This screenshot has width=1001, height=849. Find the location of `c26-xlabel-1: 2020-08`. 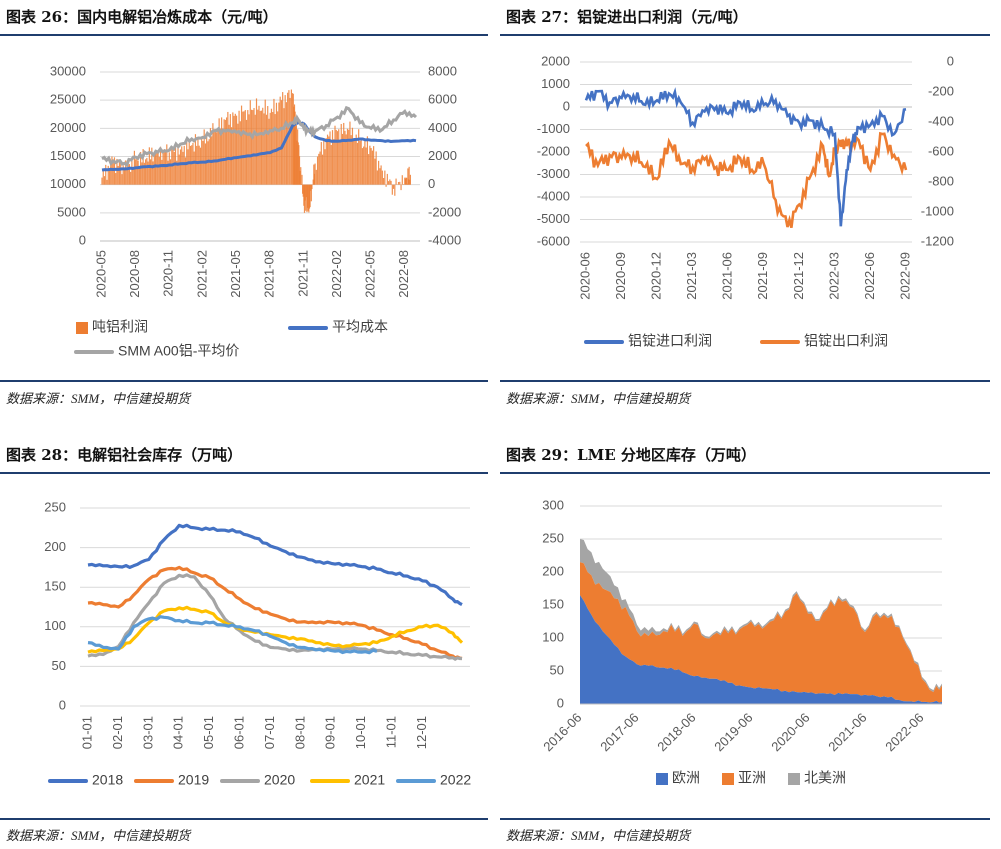

c26-xlabel-1: 2020-08 is located at coordinates (134, 274).